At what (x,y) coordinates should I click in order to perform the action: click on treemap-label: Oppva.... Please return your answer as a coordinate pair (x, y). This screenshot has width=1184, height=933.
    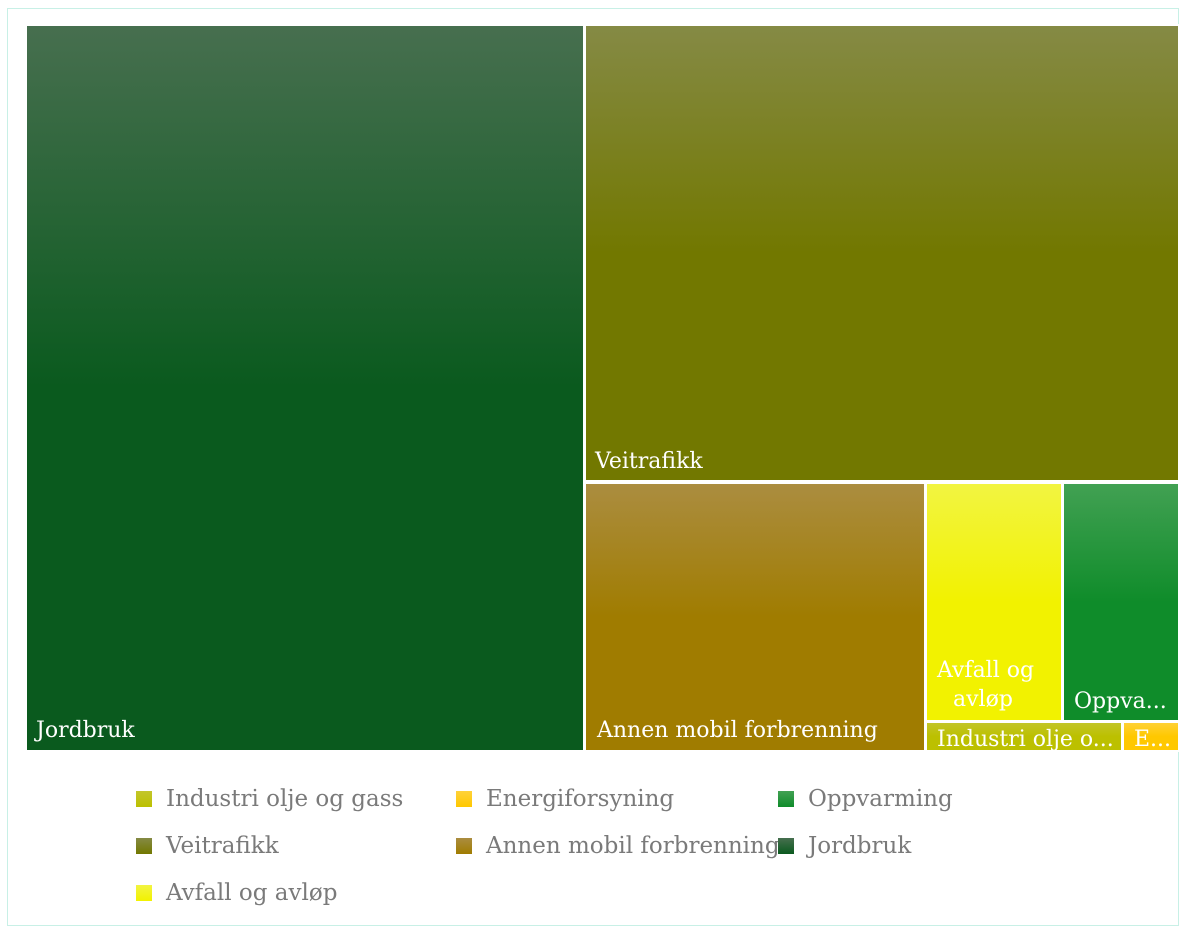
    Looking at the image, I should click on (1120, 701).